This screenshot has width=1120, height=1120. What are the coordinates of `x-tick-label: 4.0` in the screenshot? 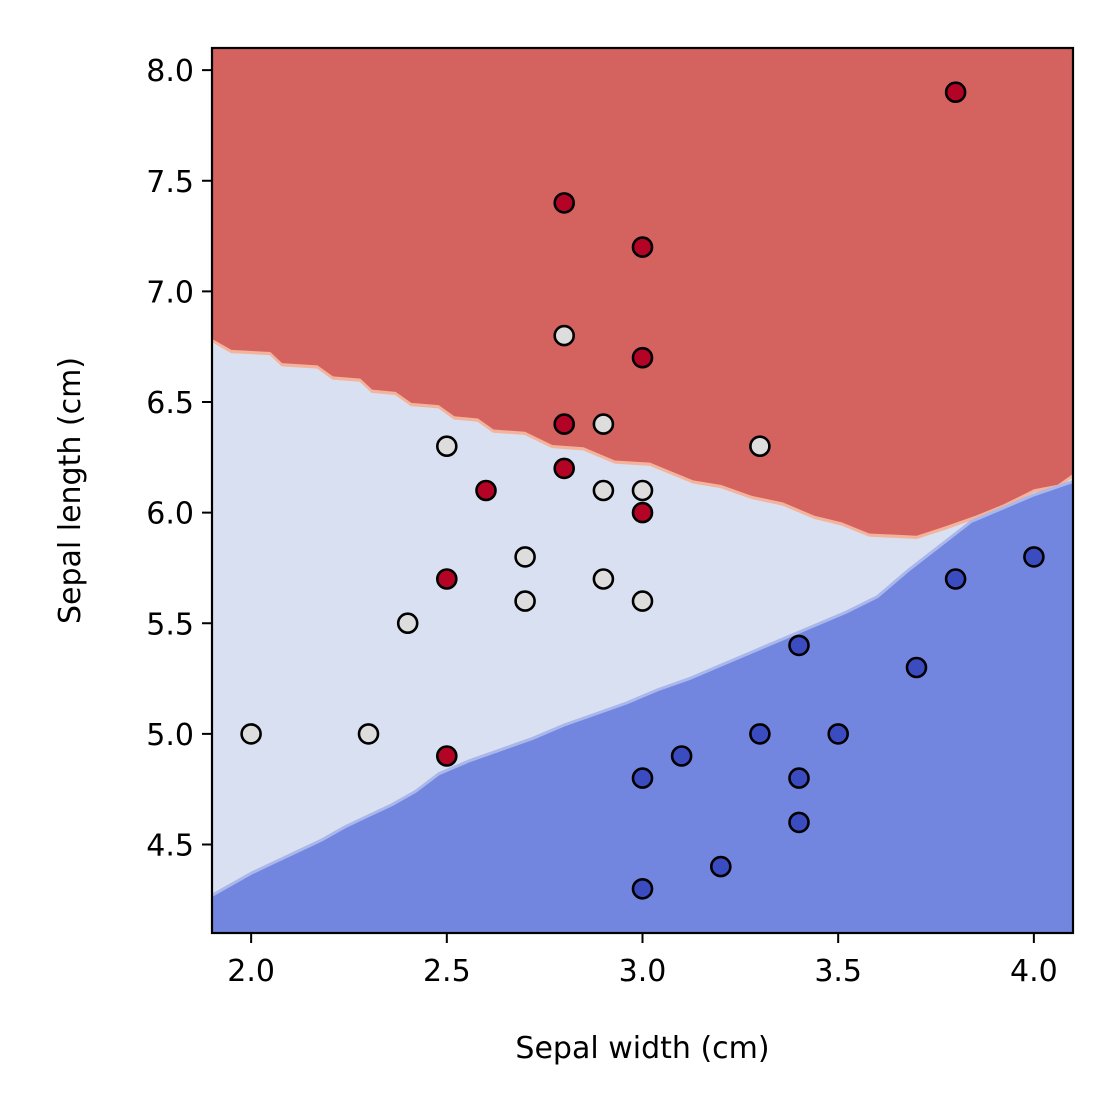 It's located at (1034, 971).